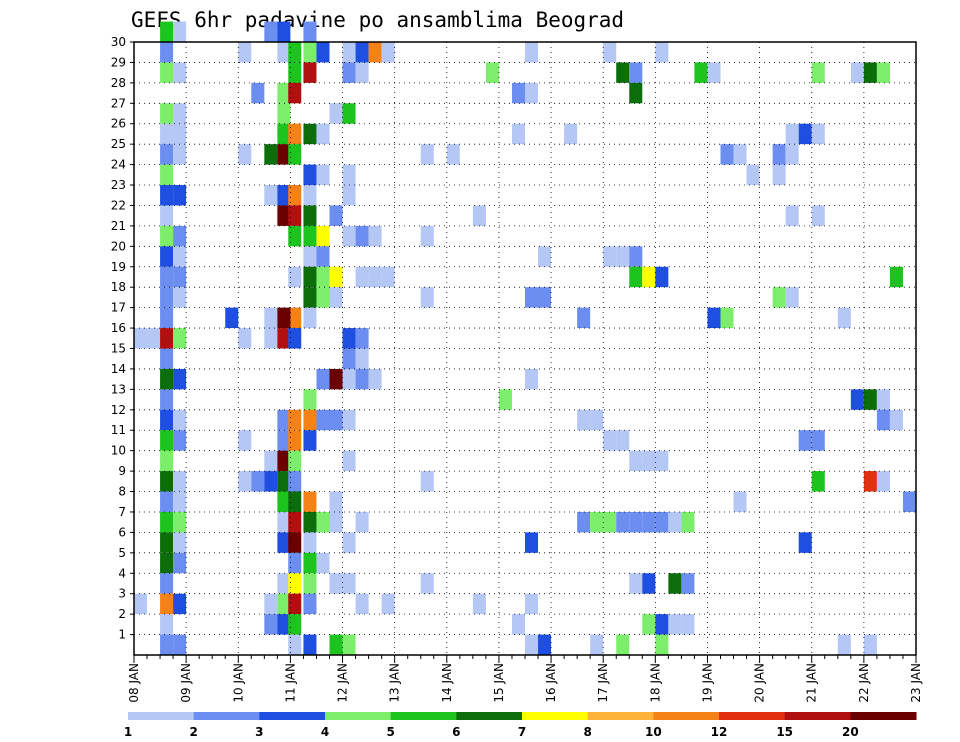  I want to click on y-tick-label: 4, so click(122, 573).